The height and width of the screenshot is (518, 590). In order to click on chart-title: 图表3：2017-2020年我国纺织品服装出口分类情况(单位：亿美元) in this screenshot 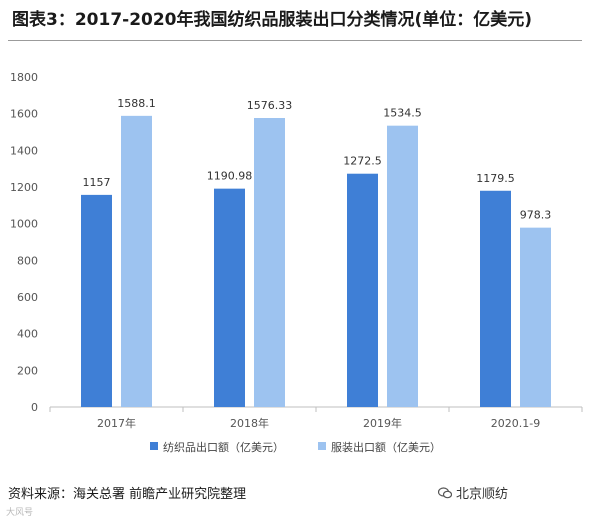, I will do `click(272, 20)`.